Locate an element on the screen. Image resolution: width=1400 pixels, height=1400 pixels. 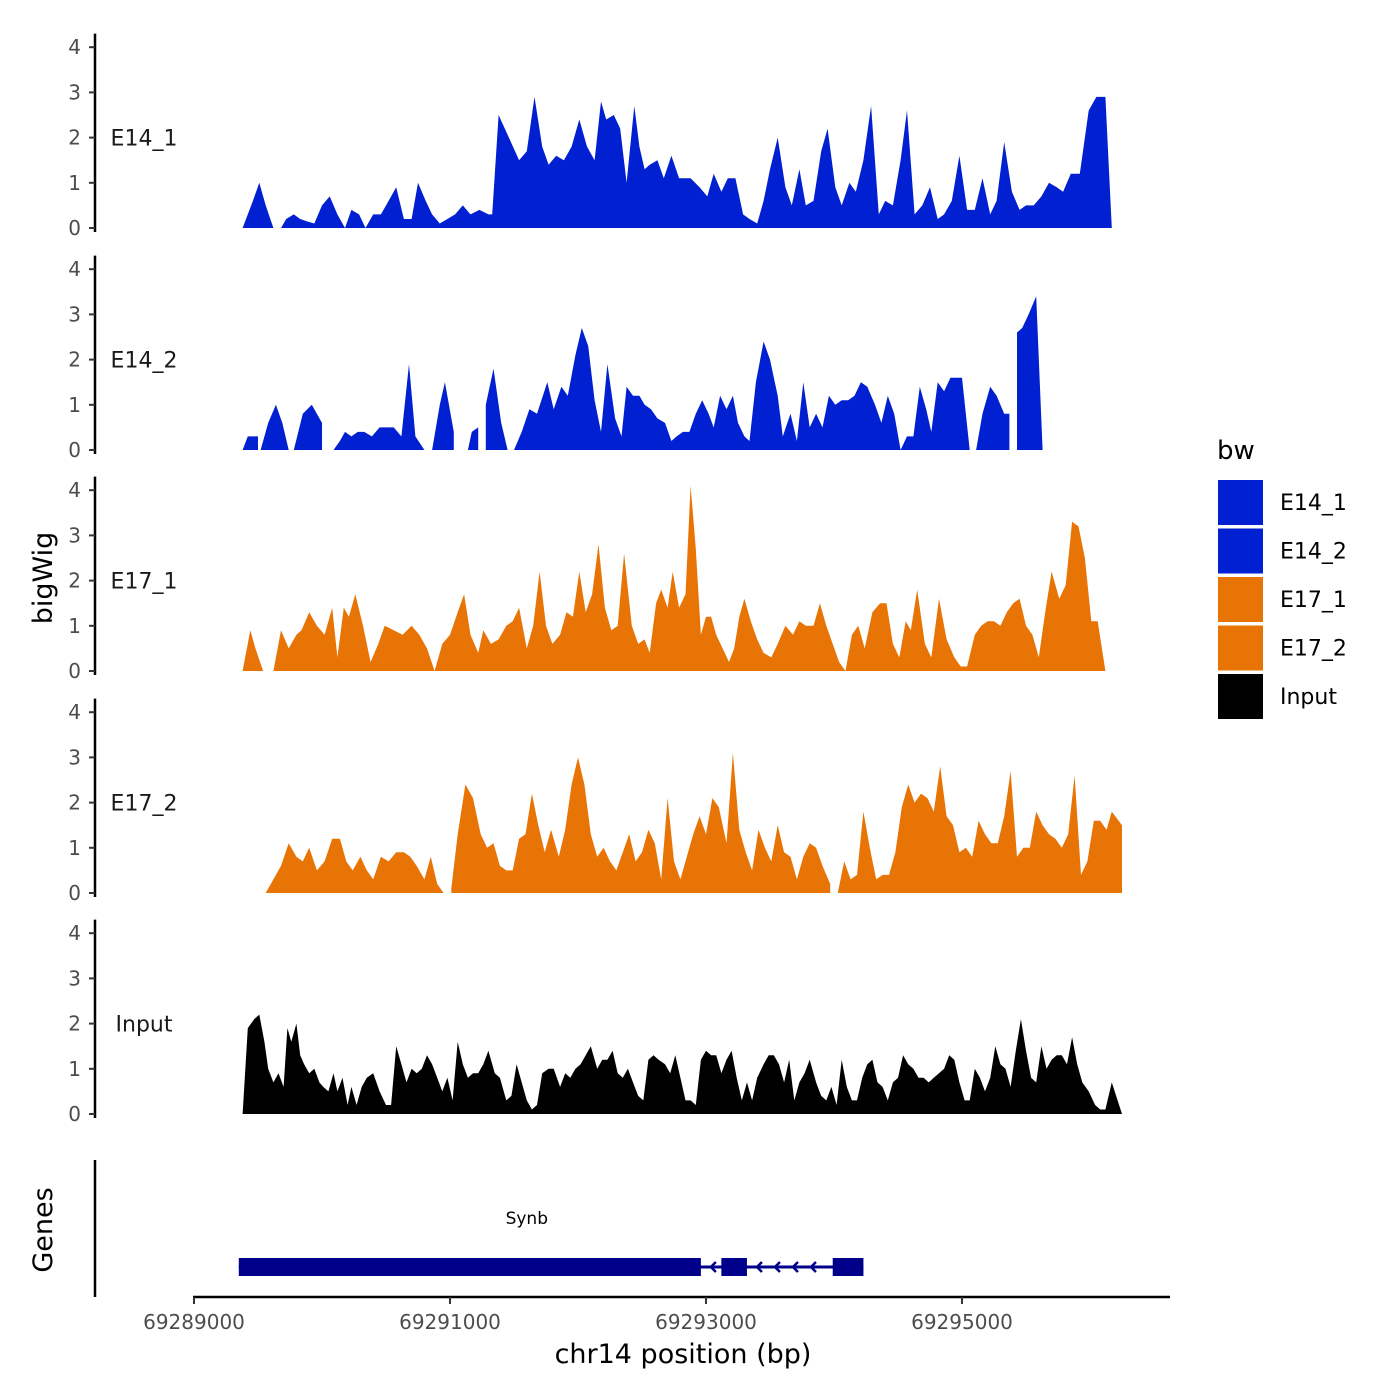
track-E17_1: 0 1 2 3 4 E17_1 is located at coordinates (595, 579).